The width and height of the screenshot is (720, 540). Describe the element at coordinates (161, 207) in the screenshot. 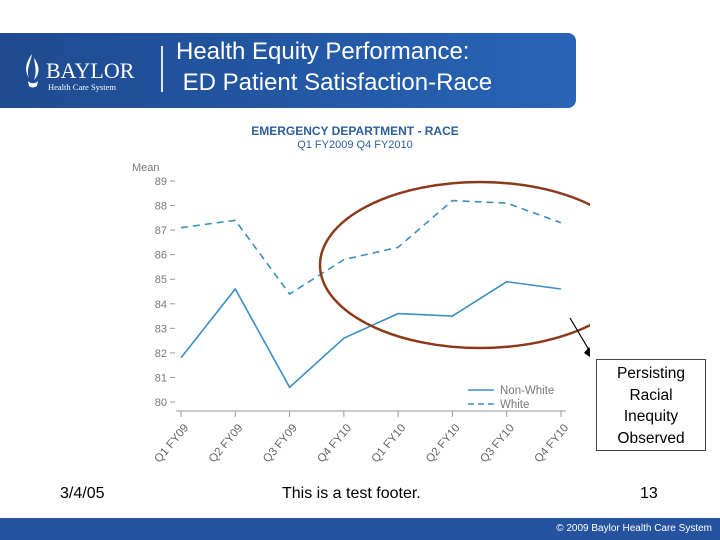

I see `y-tick-label: 88` at that location.